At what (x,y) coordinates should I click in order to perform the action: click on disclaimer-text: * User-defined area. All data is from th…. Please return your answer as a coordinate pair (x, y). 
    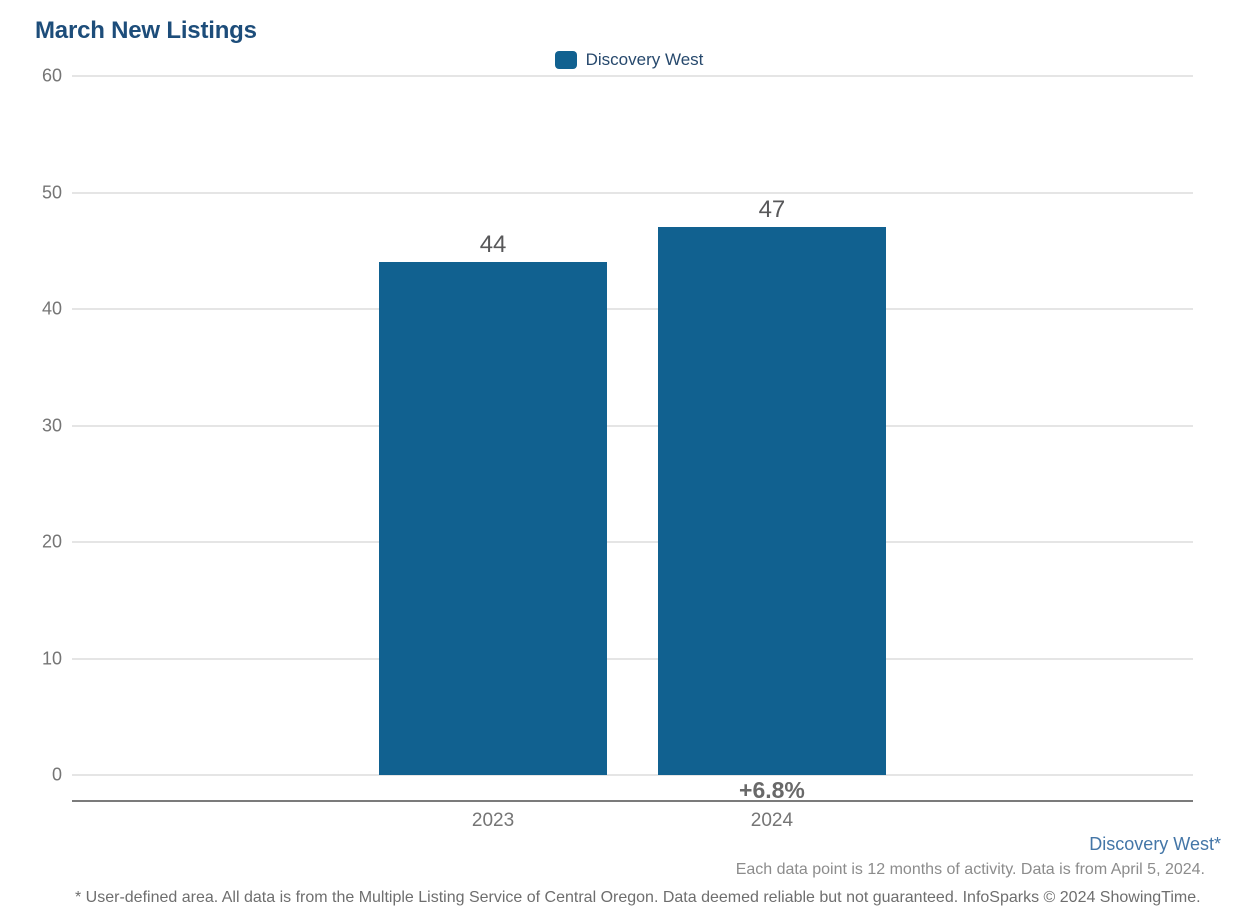
    Looking at the image, I should click on (638, 897).